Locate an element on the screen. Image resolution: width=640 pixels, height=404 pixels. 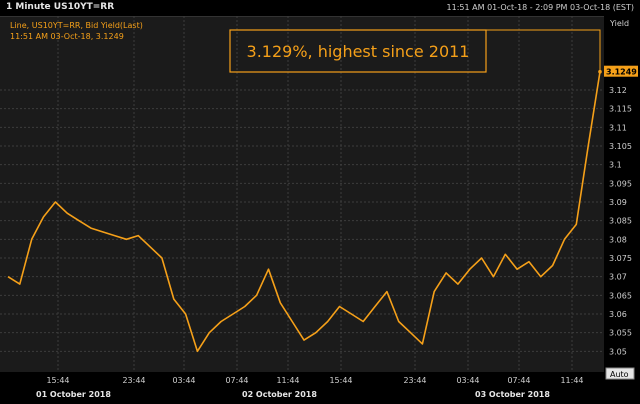
date-label: 01 October 2018 is located at coordinates (73, 394).